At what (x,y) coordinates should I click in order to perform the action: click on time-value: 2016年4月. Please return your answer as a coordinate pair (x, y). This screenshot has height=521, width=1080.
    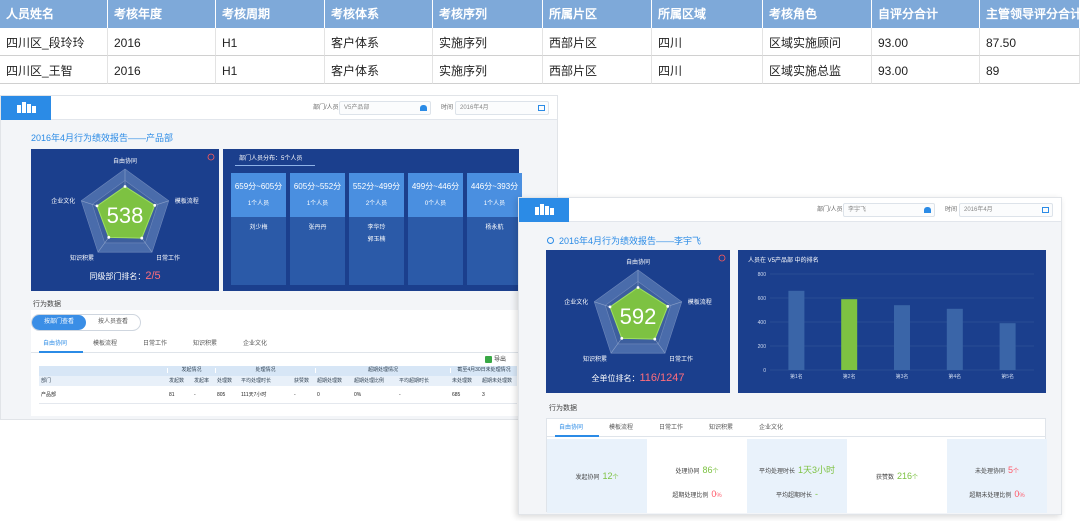
    Looking at the image, I should click on (474, 108).